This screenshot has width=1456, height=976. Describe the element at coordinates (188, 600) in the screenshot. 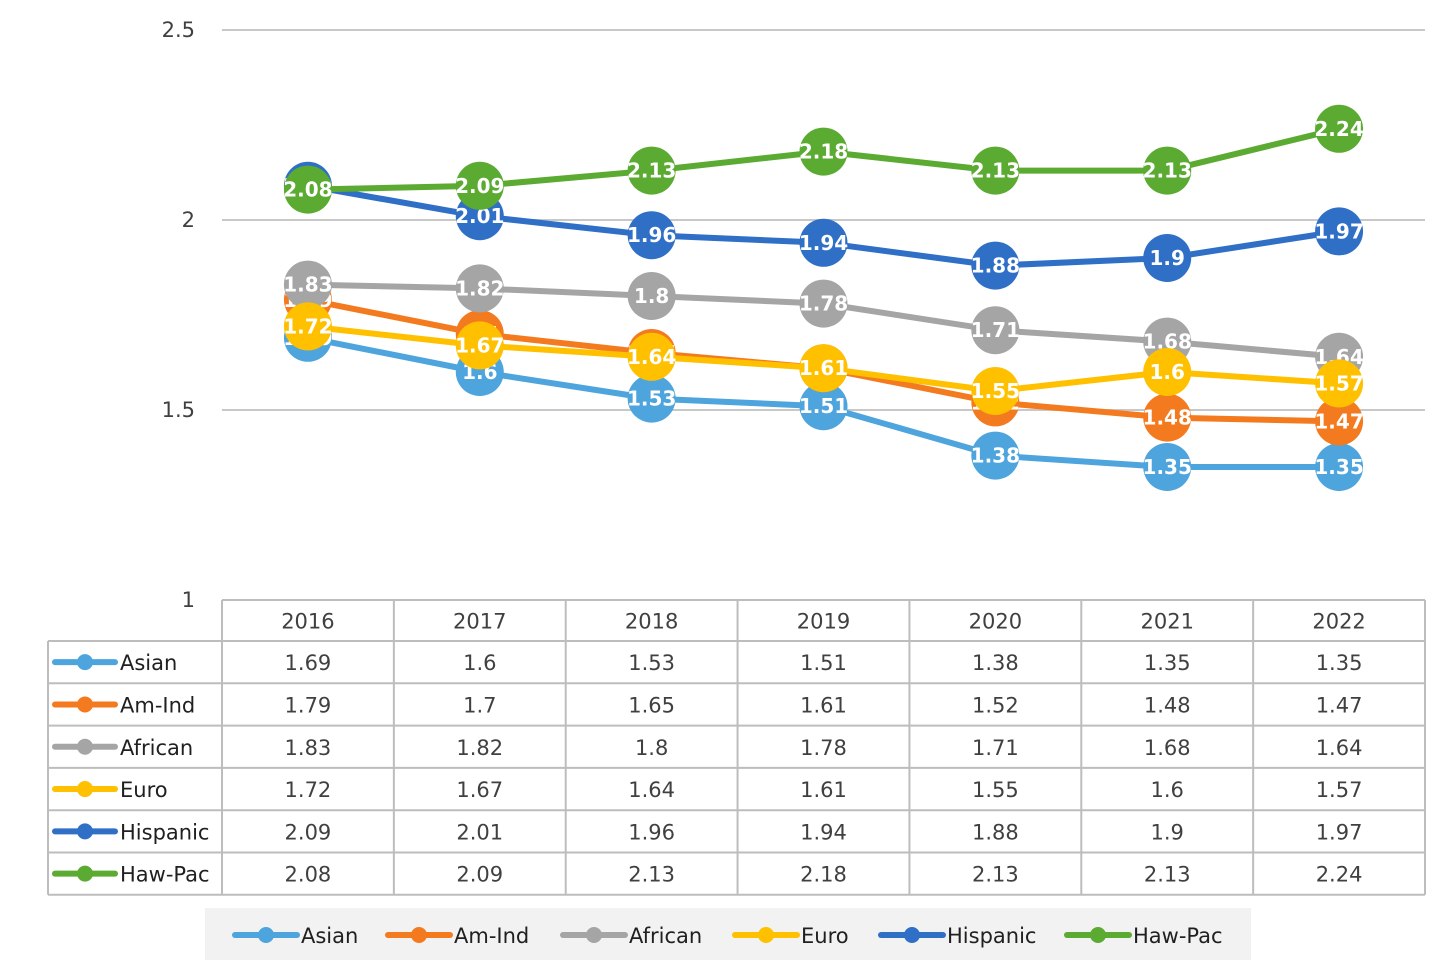

I see `y-tick-label: 1` at that location.